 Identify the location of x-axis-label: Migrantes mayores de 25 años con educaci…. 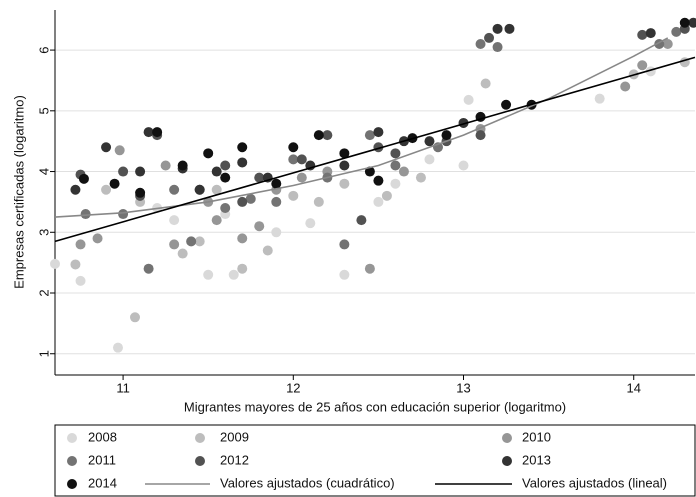
(375, 406).